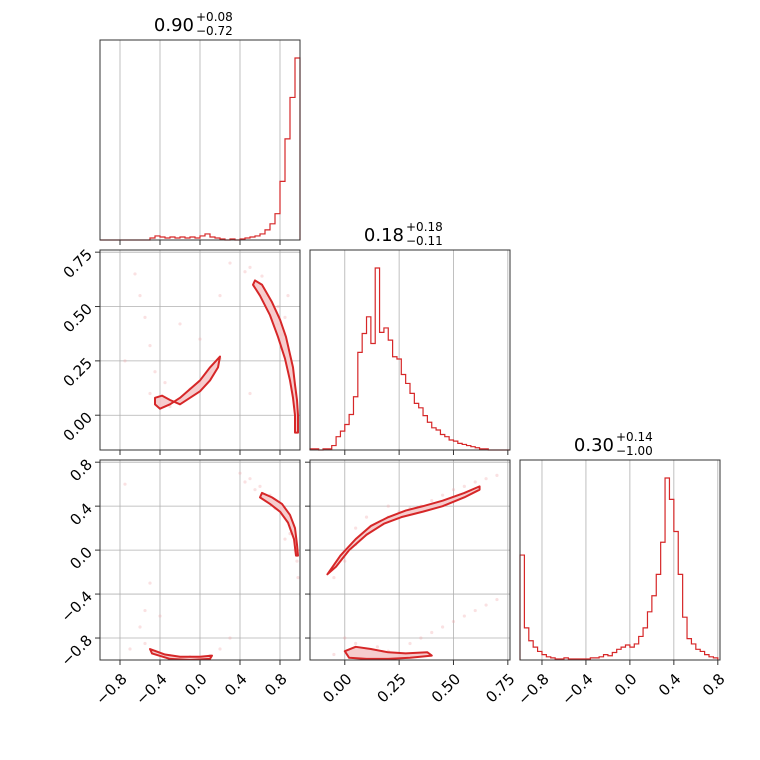 This screenshot has width=760, height=760. I want to click on scatter-panel-1-2: 0.00 0.25 0.50 0.75, so click(412, 582).